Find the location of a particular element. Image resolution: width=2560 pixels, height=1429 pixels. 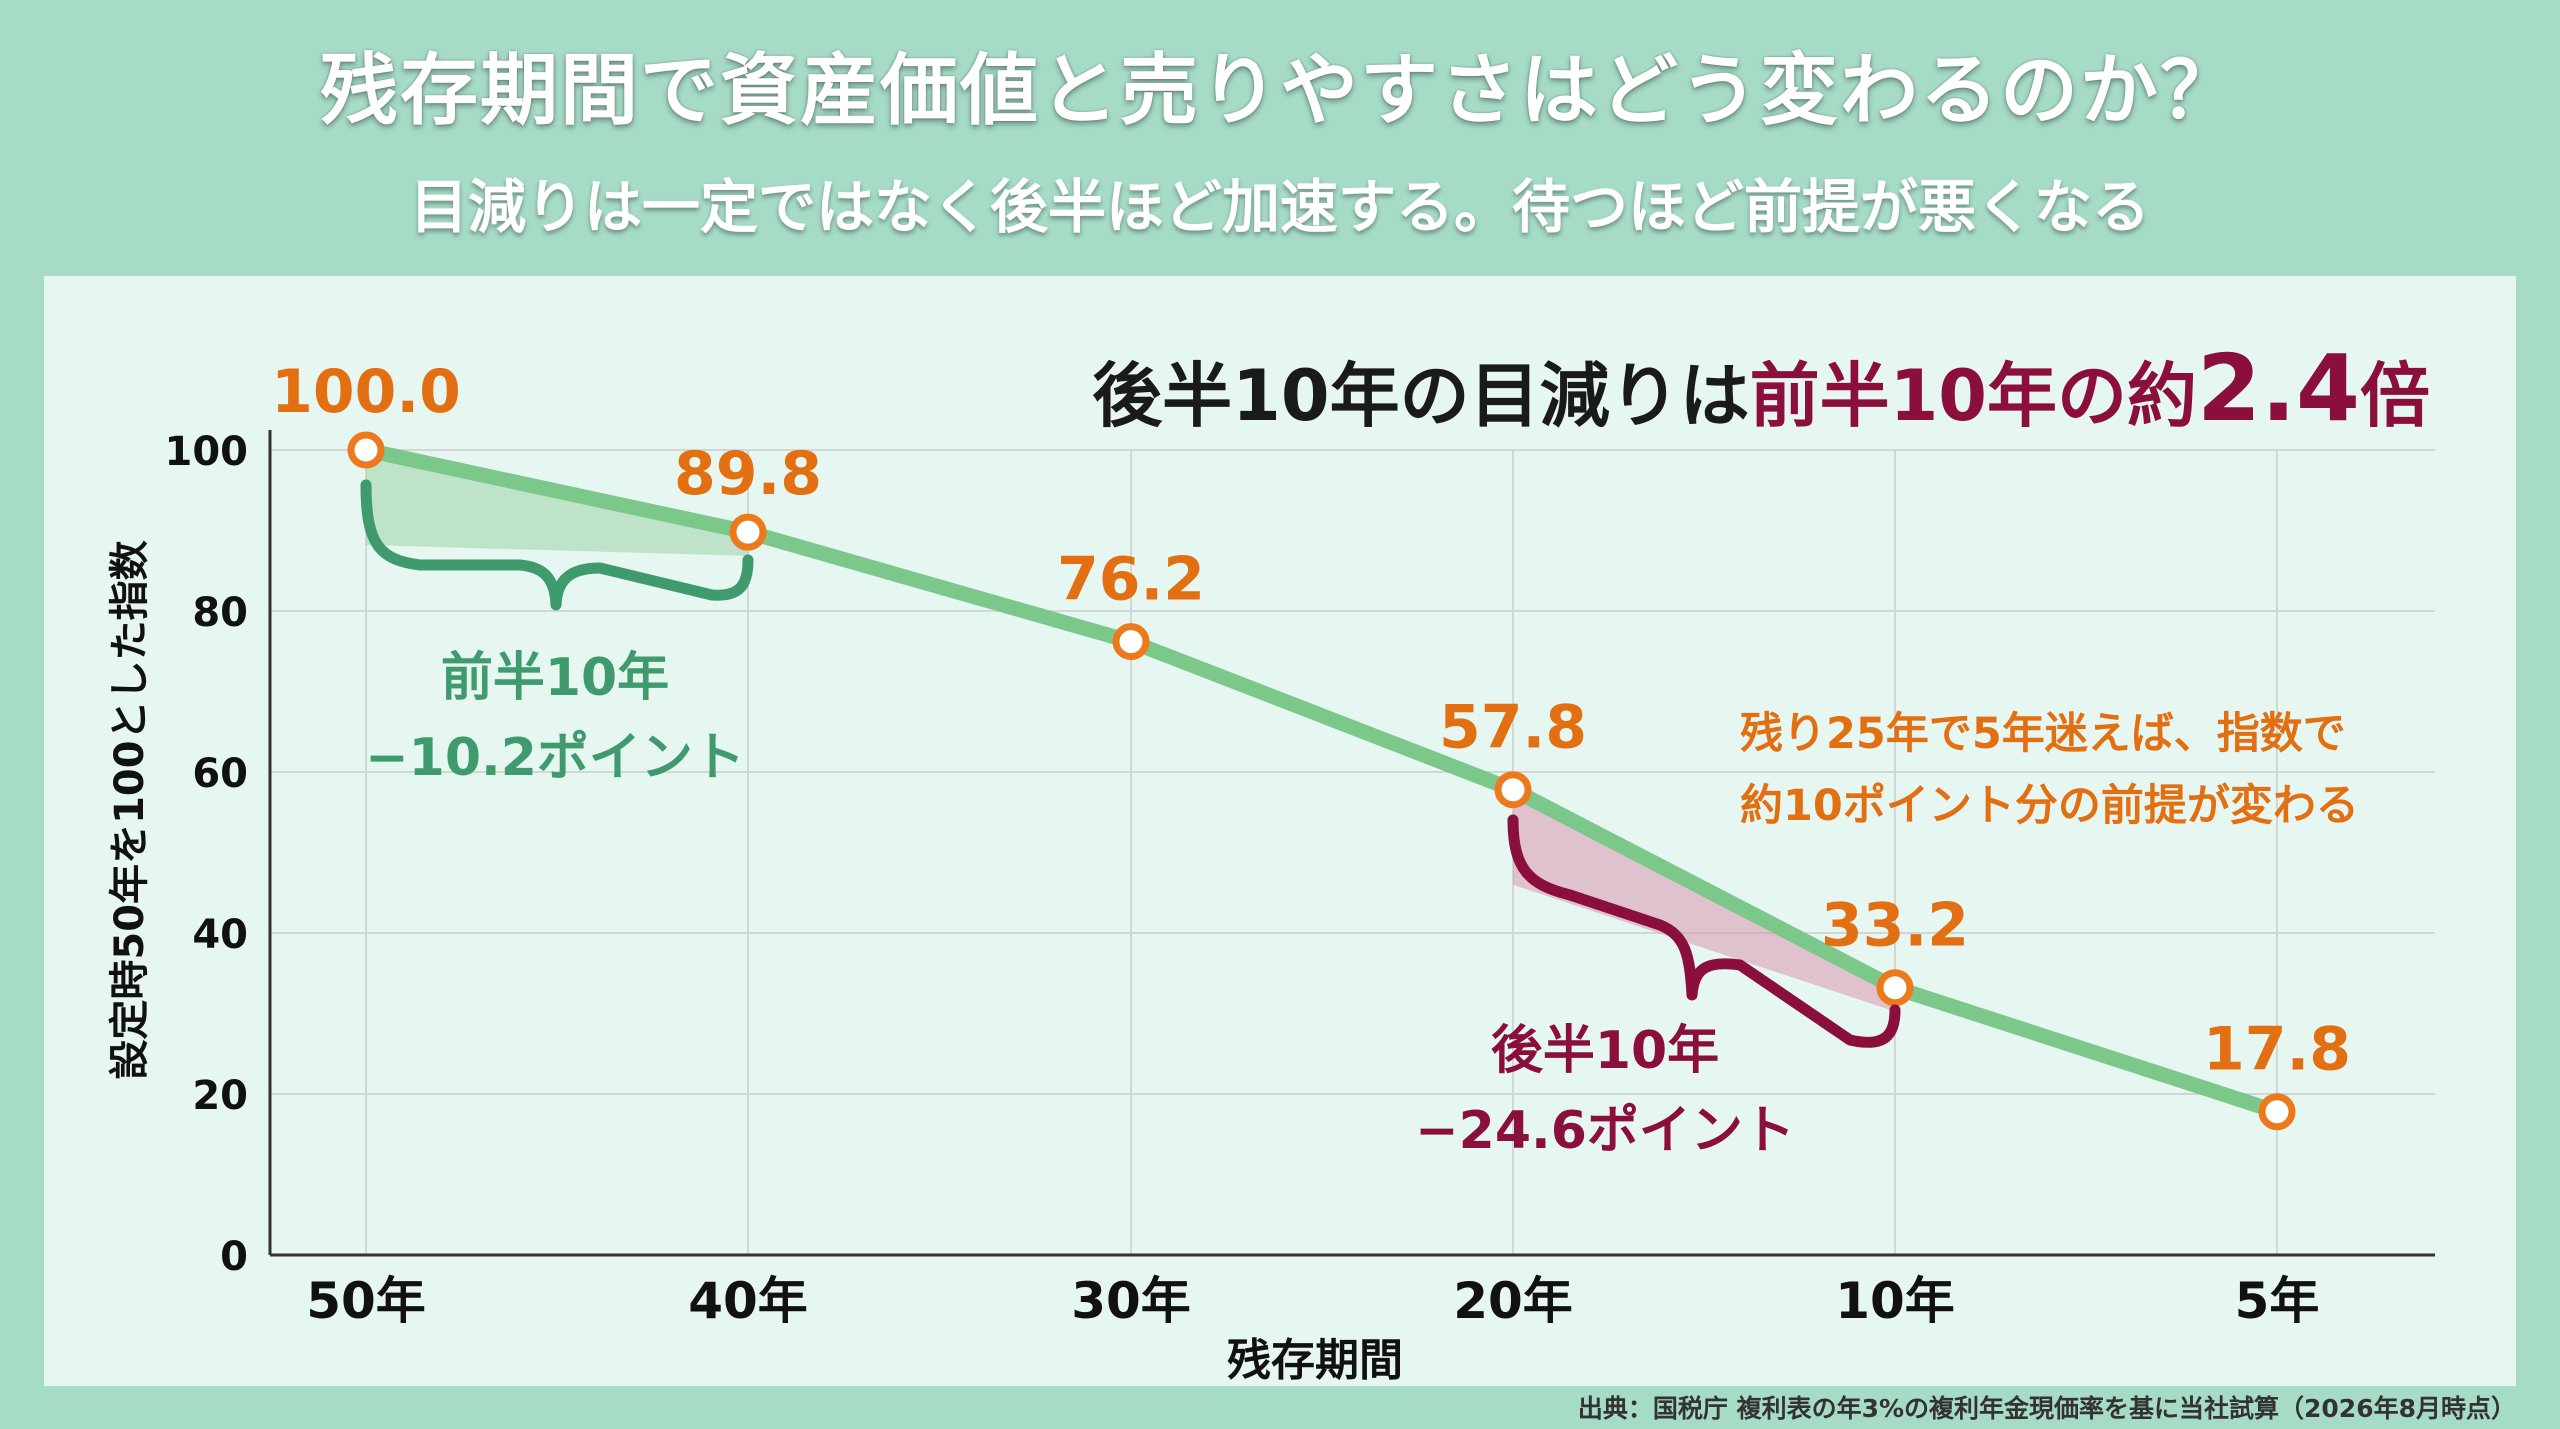

chart-title-lead: 後半10年の目減りは is located at coordinates (1420, 396).